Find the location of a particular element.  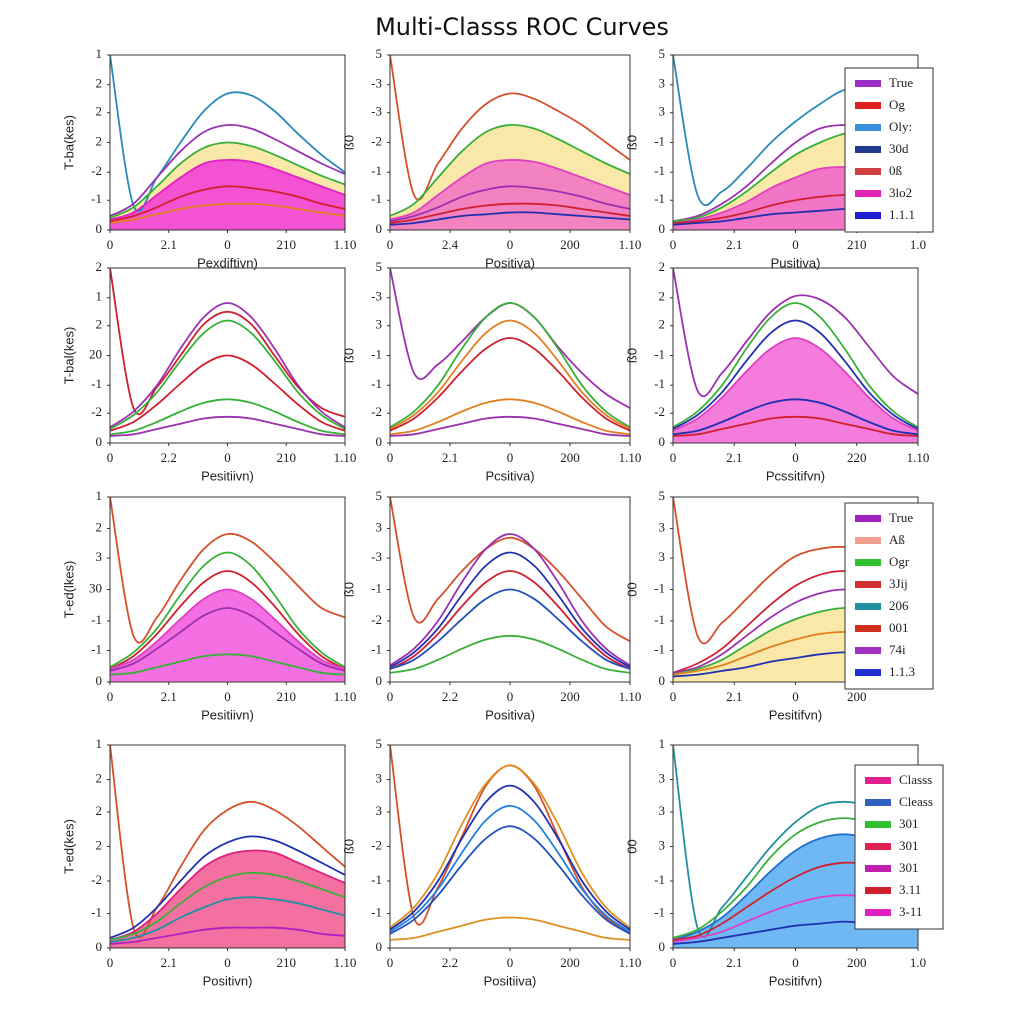

legend-label: Classs is located at coordinates (915, 779).